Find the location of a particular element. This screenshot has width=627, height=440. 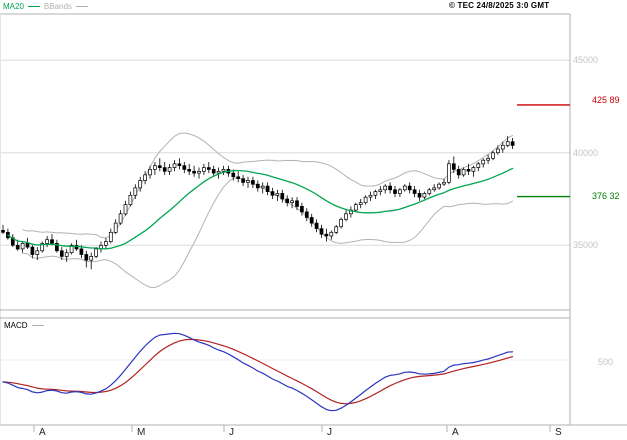

resistance-level-label: 425 89 is located at coordinates (606, 100).